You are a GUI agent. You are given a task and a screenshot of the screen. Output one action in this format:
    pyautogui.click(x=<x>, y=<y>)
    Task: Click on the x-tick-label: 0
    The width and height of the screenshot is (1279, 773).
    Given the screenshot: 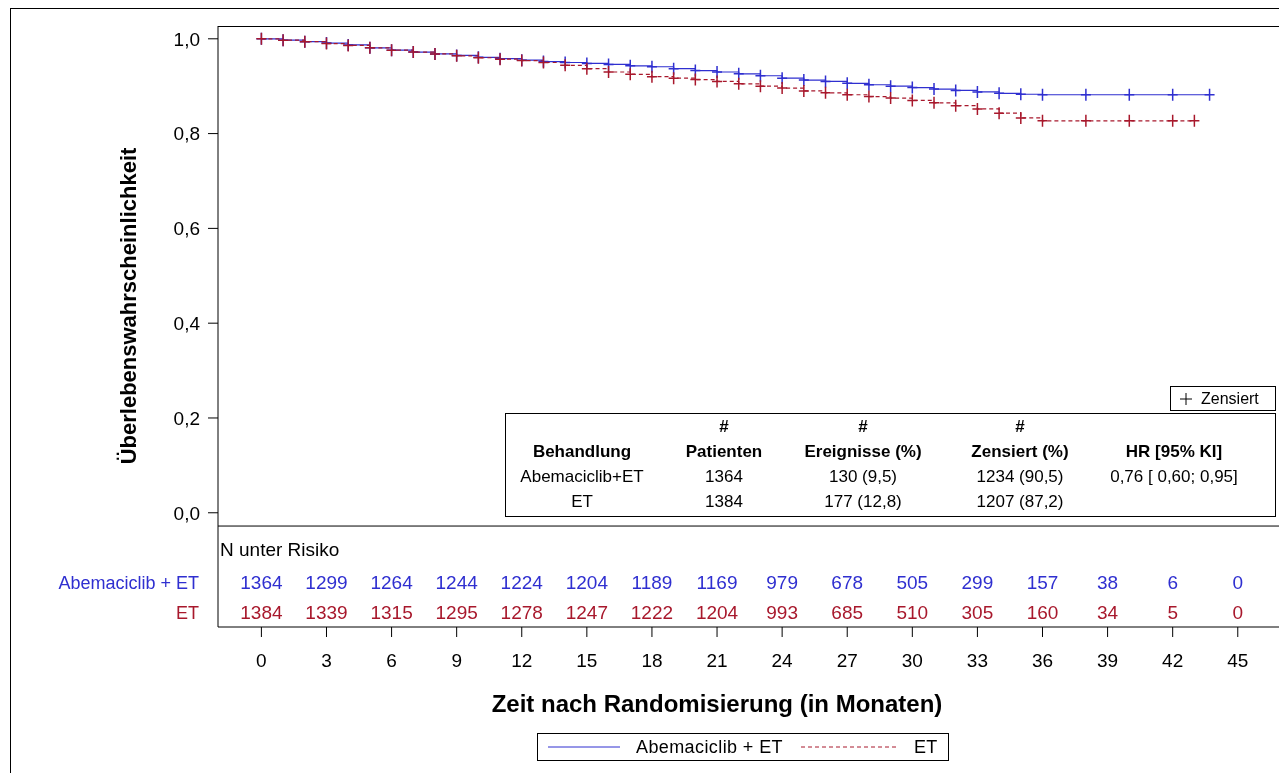 What is the action you would take?
    pyautogui.click(x=261, y=660)
    